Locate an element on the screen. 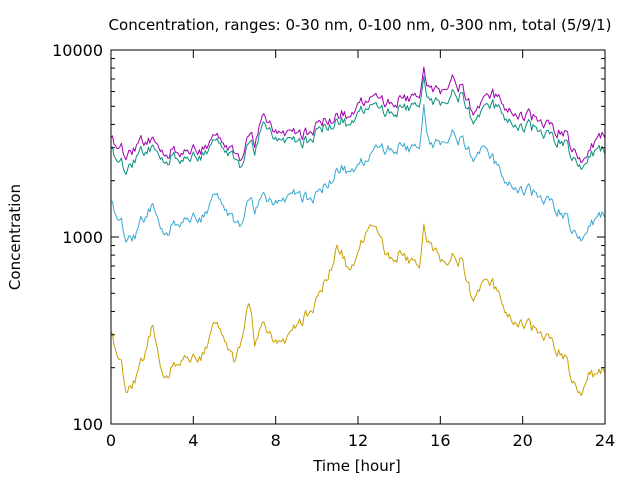 This screenshot has height=480, width=640. x-tick-label: 4 is located at coordinates (193, 440).